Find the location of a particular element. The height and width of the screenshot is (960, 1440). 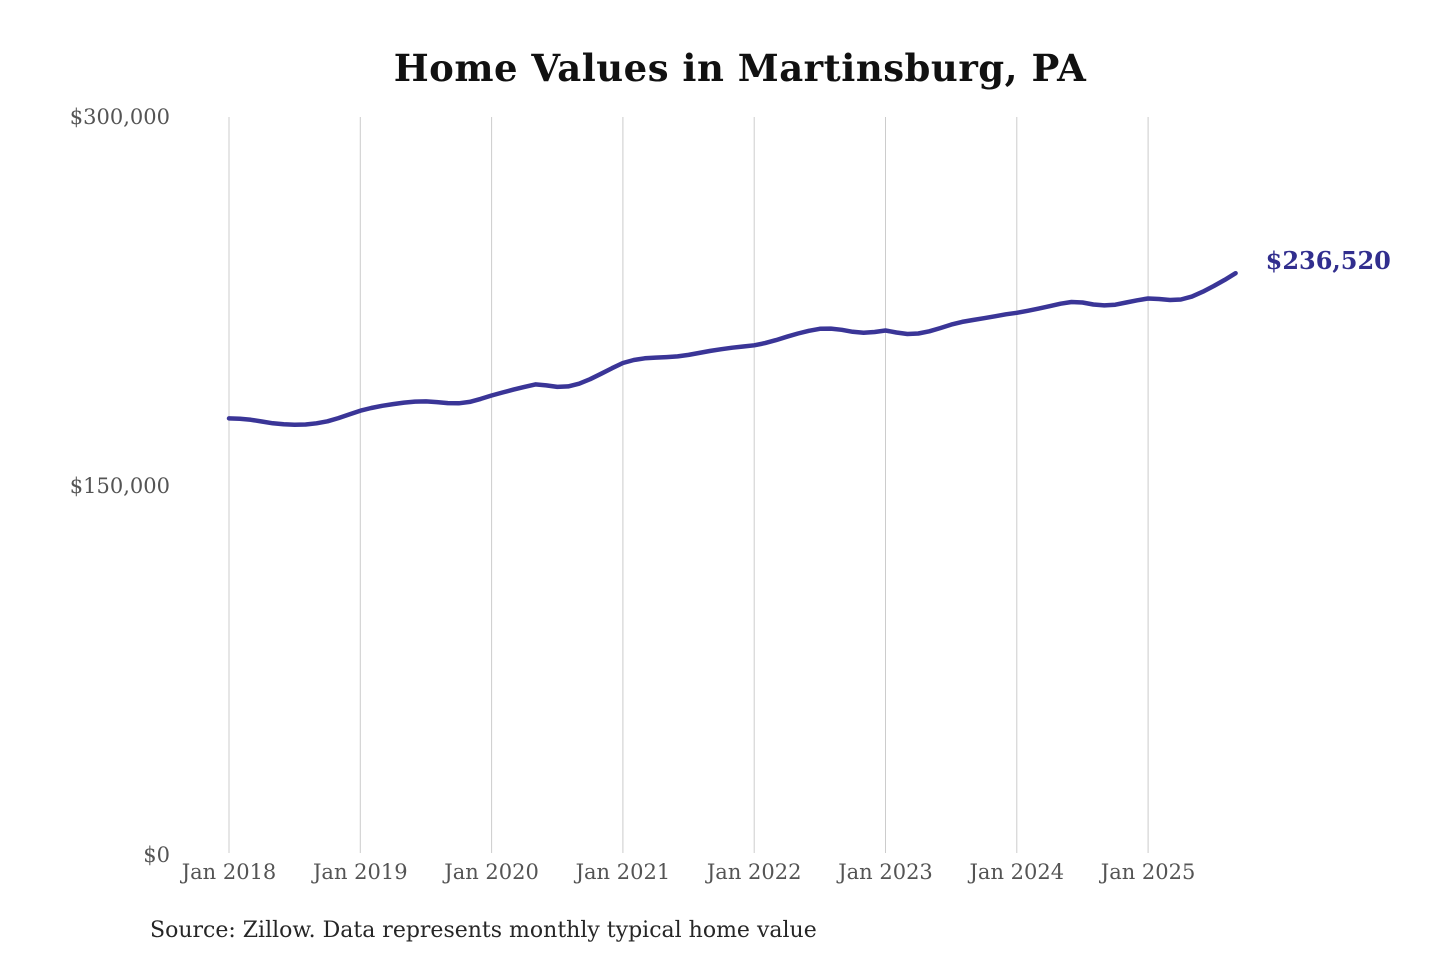

x-axis-tick-label: Jan 2020 is located at coordinates (491, 872).